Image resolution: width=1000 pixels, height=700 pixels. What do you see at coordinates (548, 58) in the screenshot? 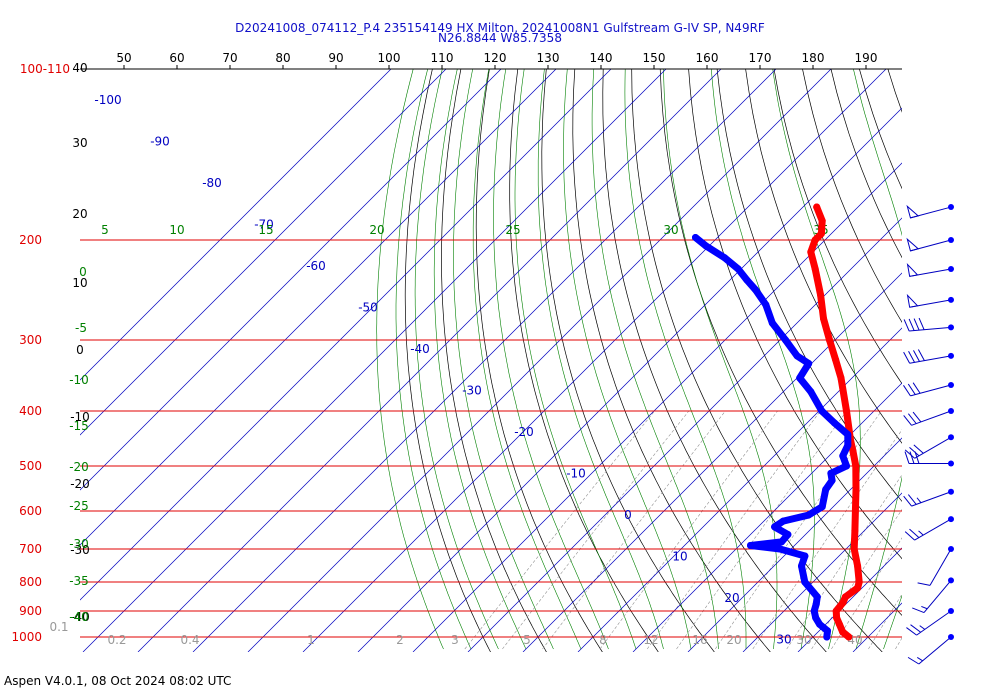
I see `top-axis-tick-label: 130` at bounding box center [548, 58].